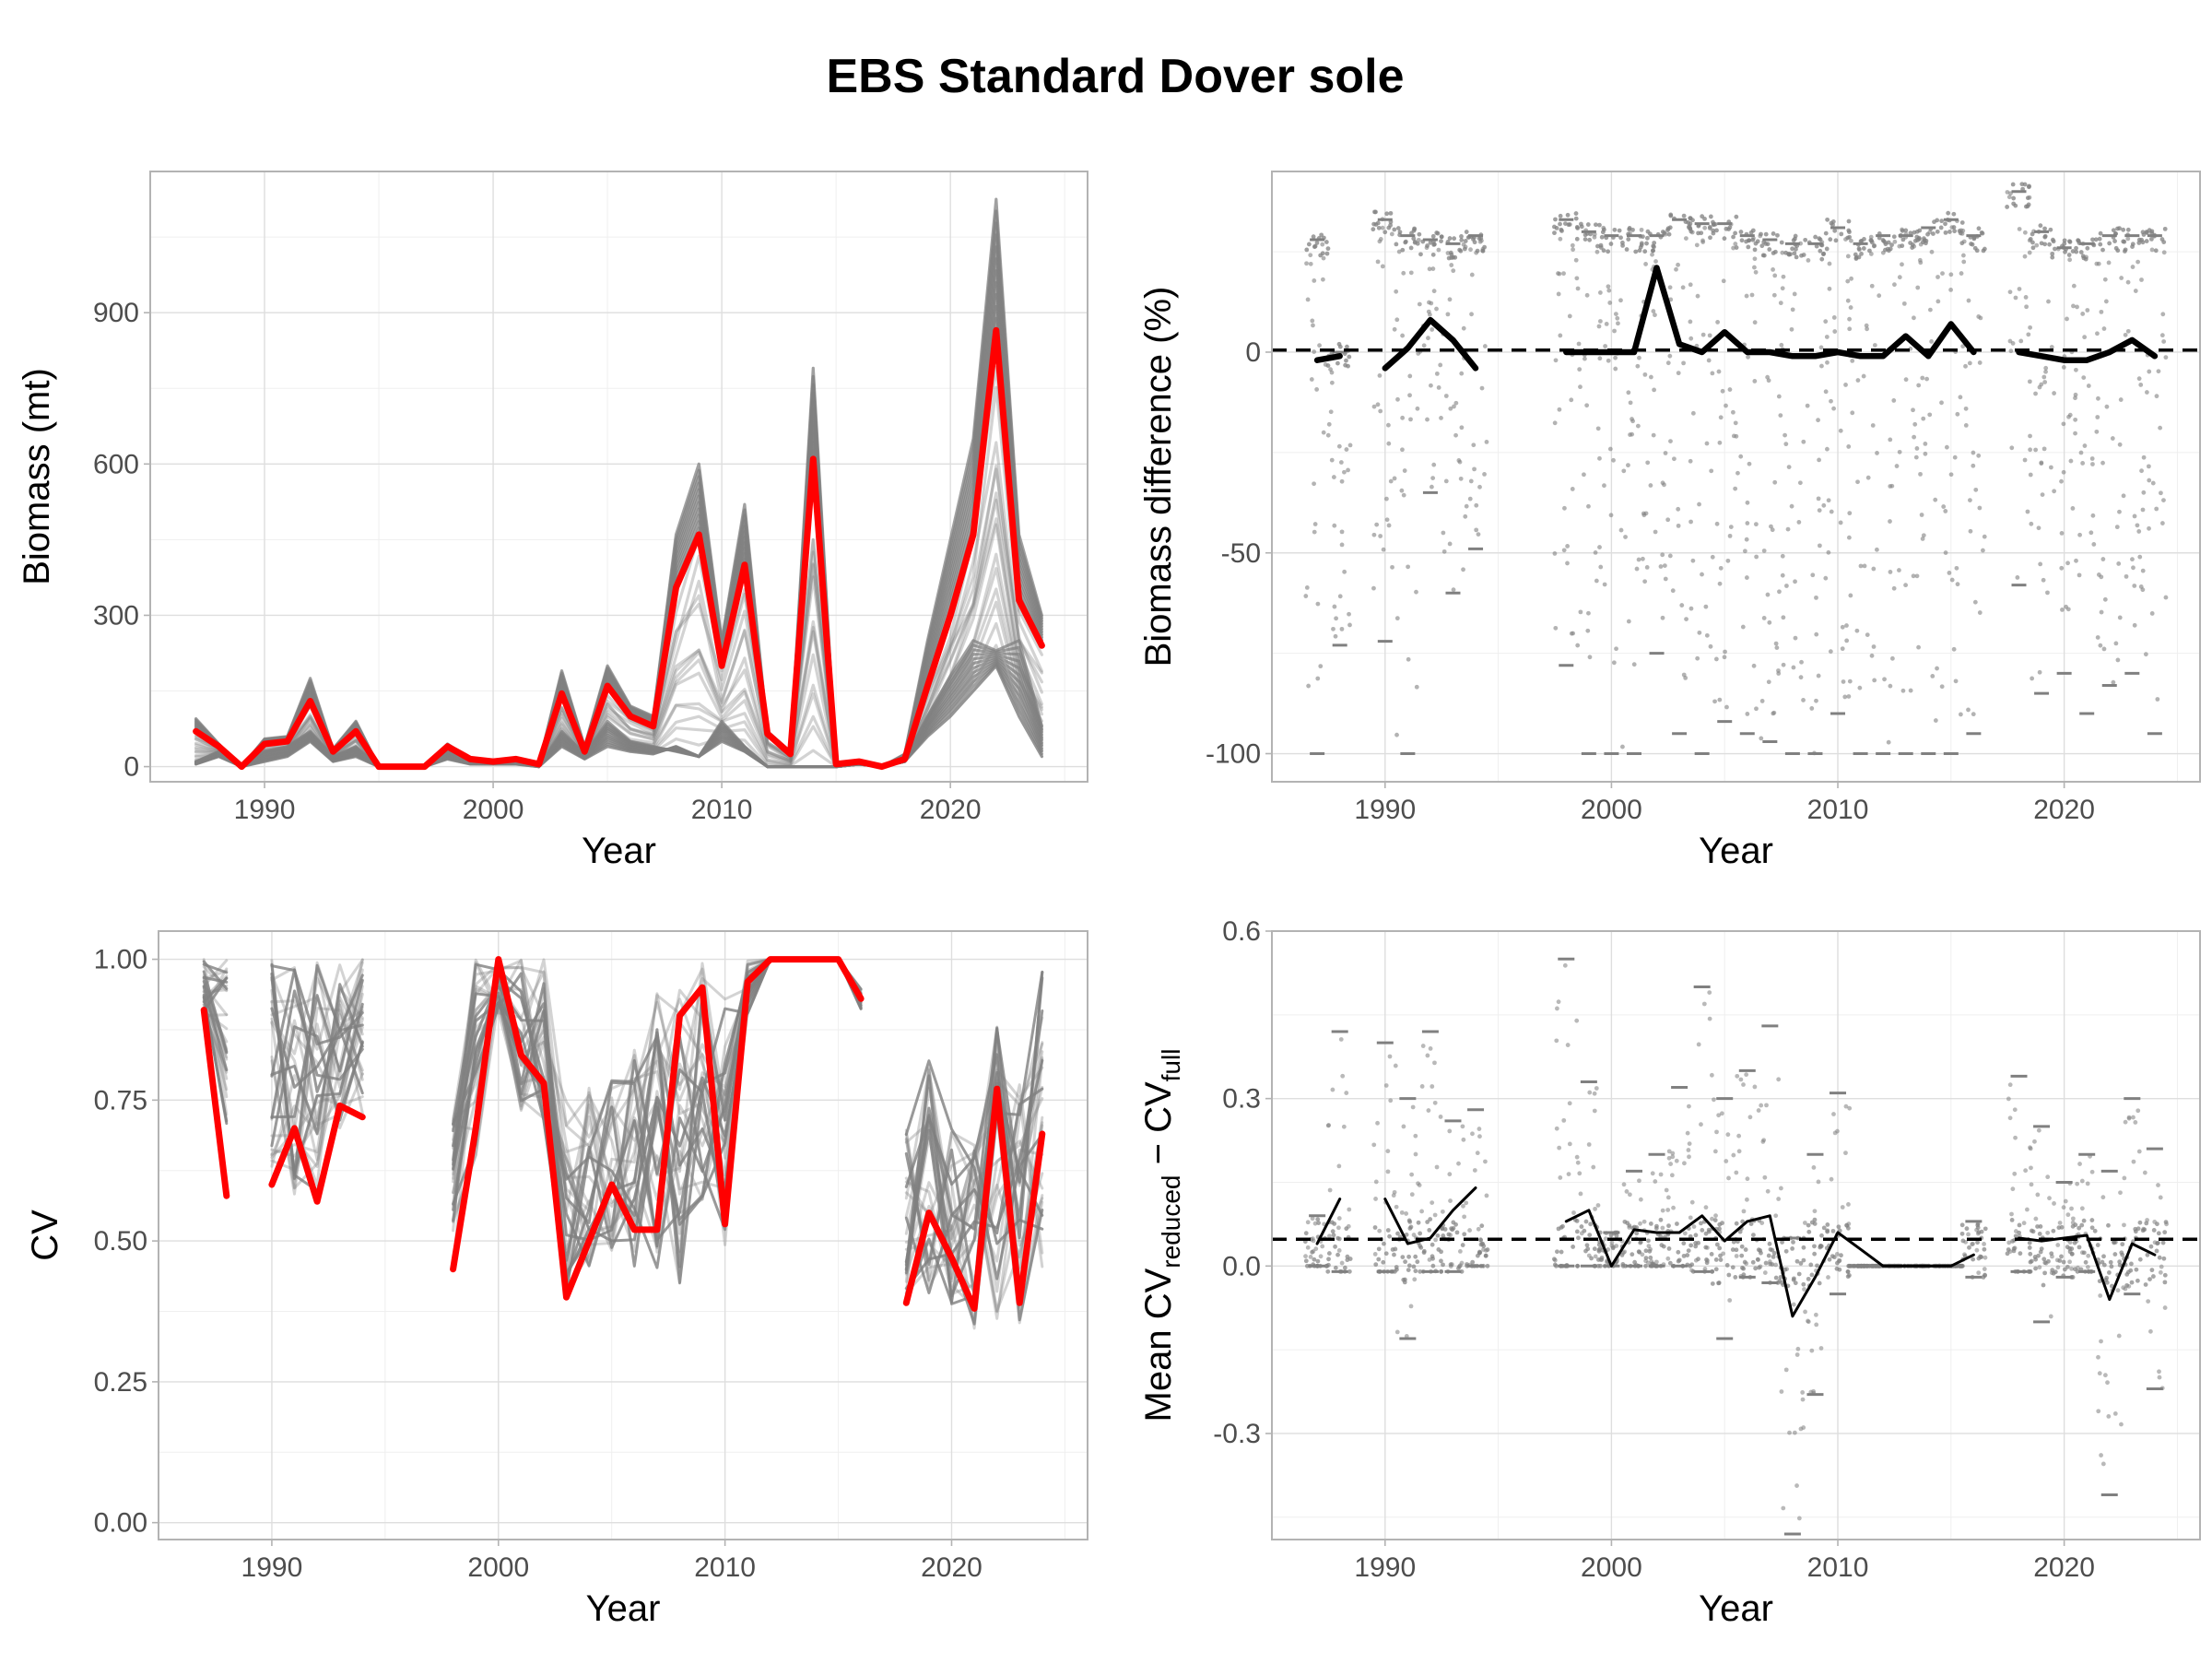  I want to click on x-tick-label: 1990, so click(265, 810).